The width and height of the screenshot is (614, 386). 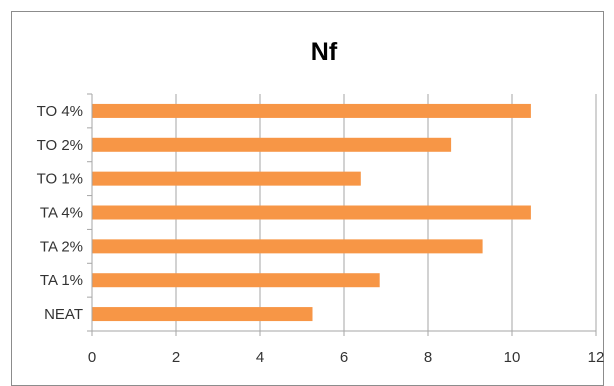 I want to click on y-category-label: NEAT, so click(x=63, y=314).